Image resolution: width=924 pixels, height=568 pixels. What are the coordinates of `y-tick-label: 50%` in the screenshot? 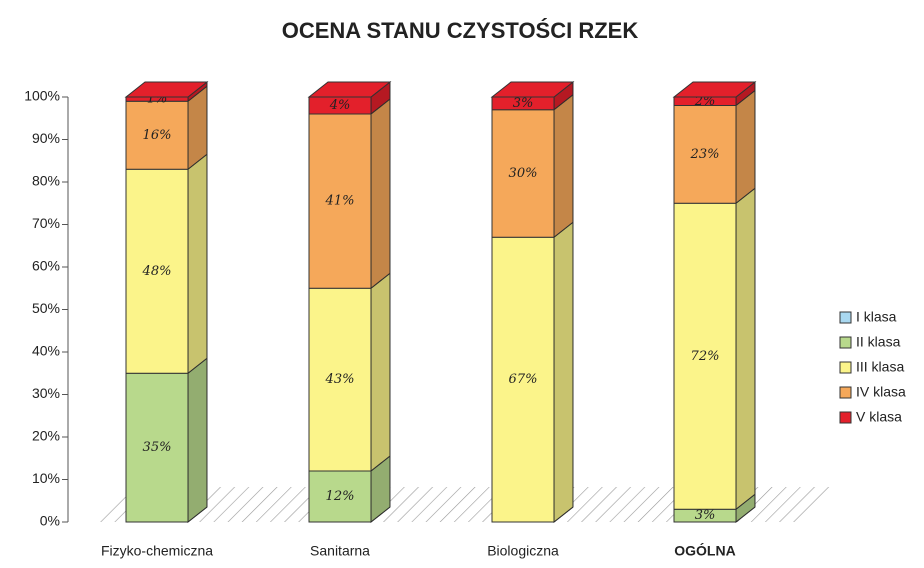 It's located at (46, 308).